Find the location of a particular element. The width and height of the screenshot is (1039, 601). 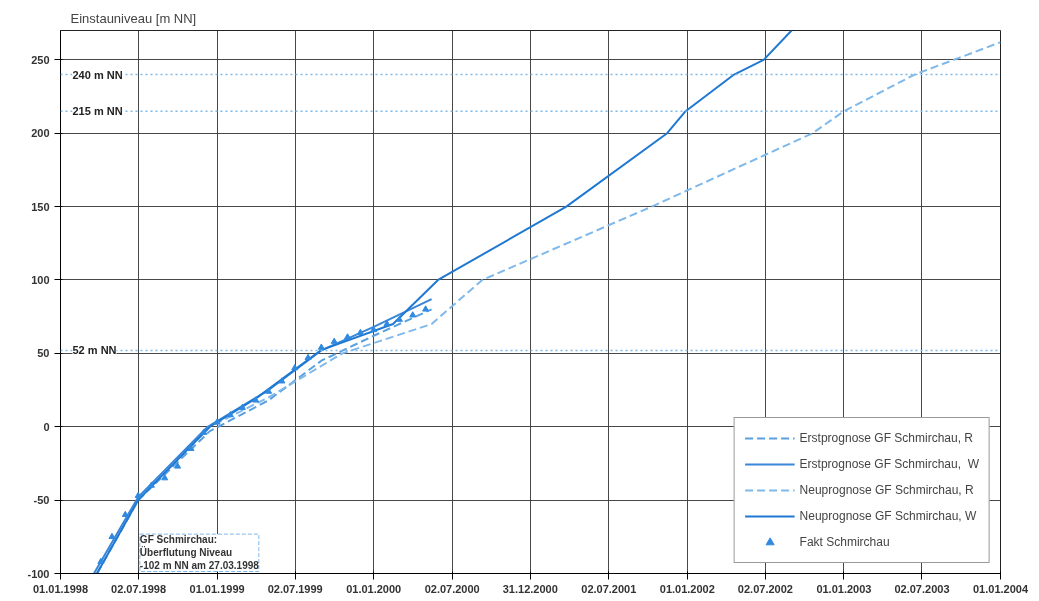

x-tick-label: 02.07.2001 is located at coordinates (609, 588).